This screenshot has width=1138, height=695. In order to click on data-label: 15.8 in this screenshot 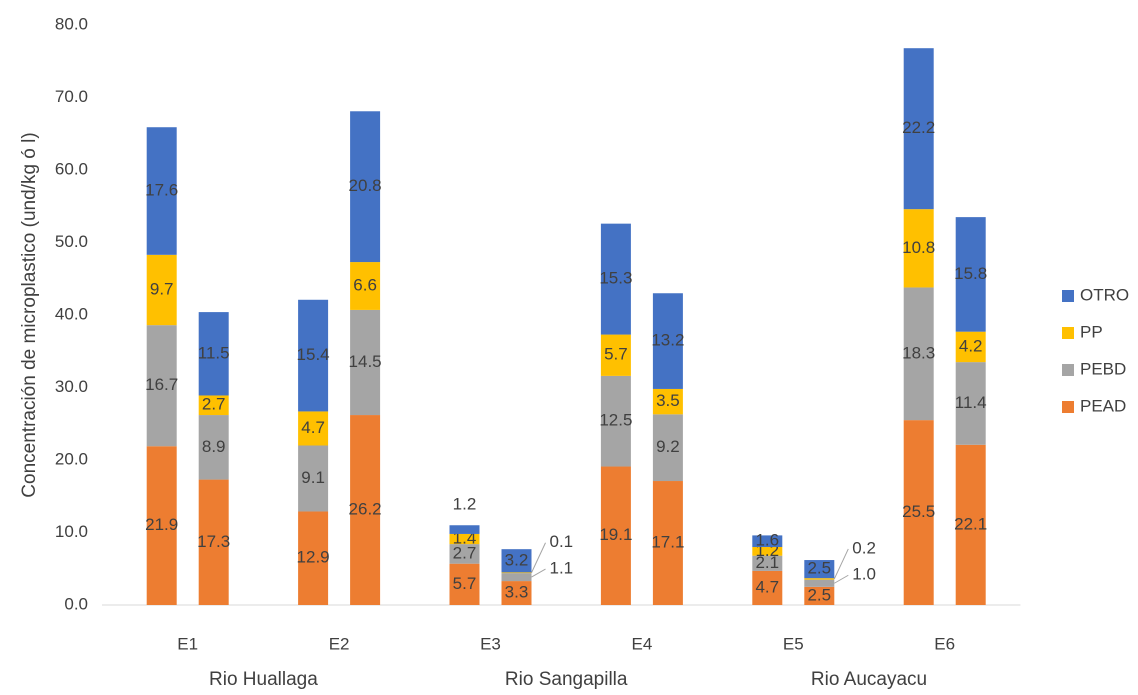, I will do `click(970, 273)`.